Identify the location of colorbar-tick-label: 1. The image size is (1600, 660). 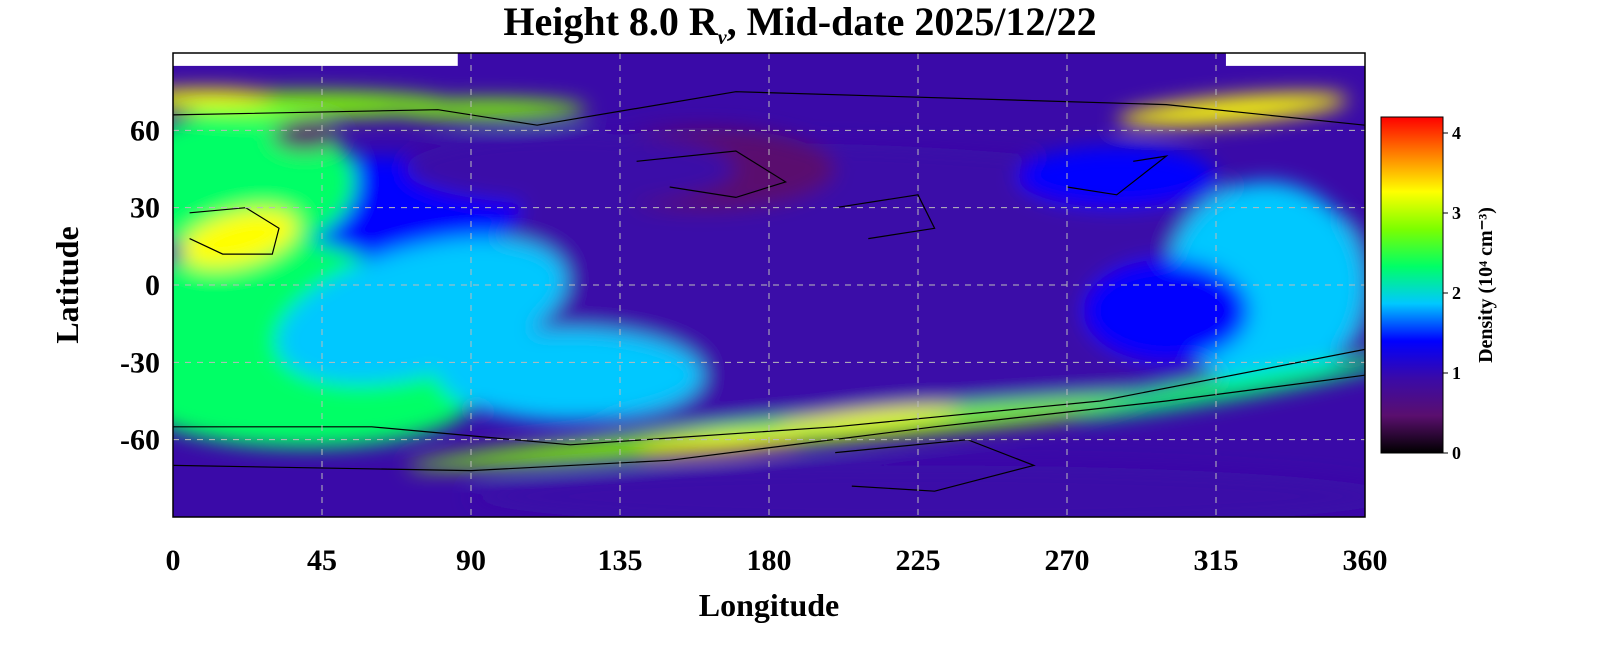
(1456, 373).